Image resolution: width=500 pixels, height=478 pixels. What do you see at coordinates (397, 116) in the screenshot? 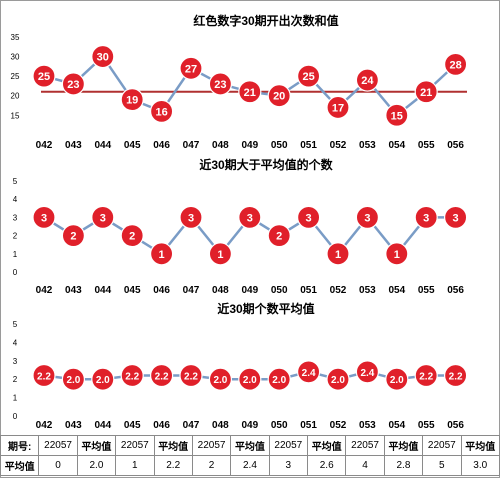
I see `data-label: 15` at bounding box center [397, 116].